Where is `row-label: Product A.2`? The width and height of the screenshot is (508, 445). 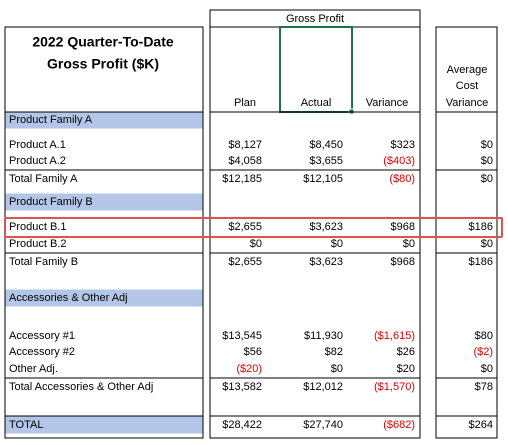
row-label: Product A.2 is located at coordinates (37, 161).